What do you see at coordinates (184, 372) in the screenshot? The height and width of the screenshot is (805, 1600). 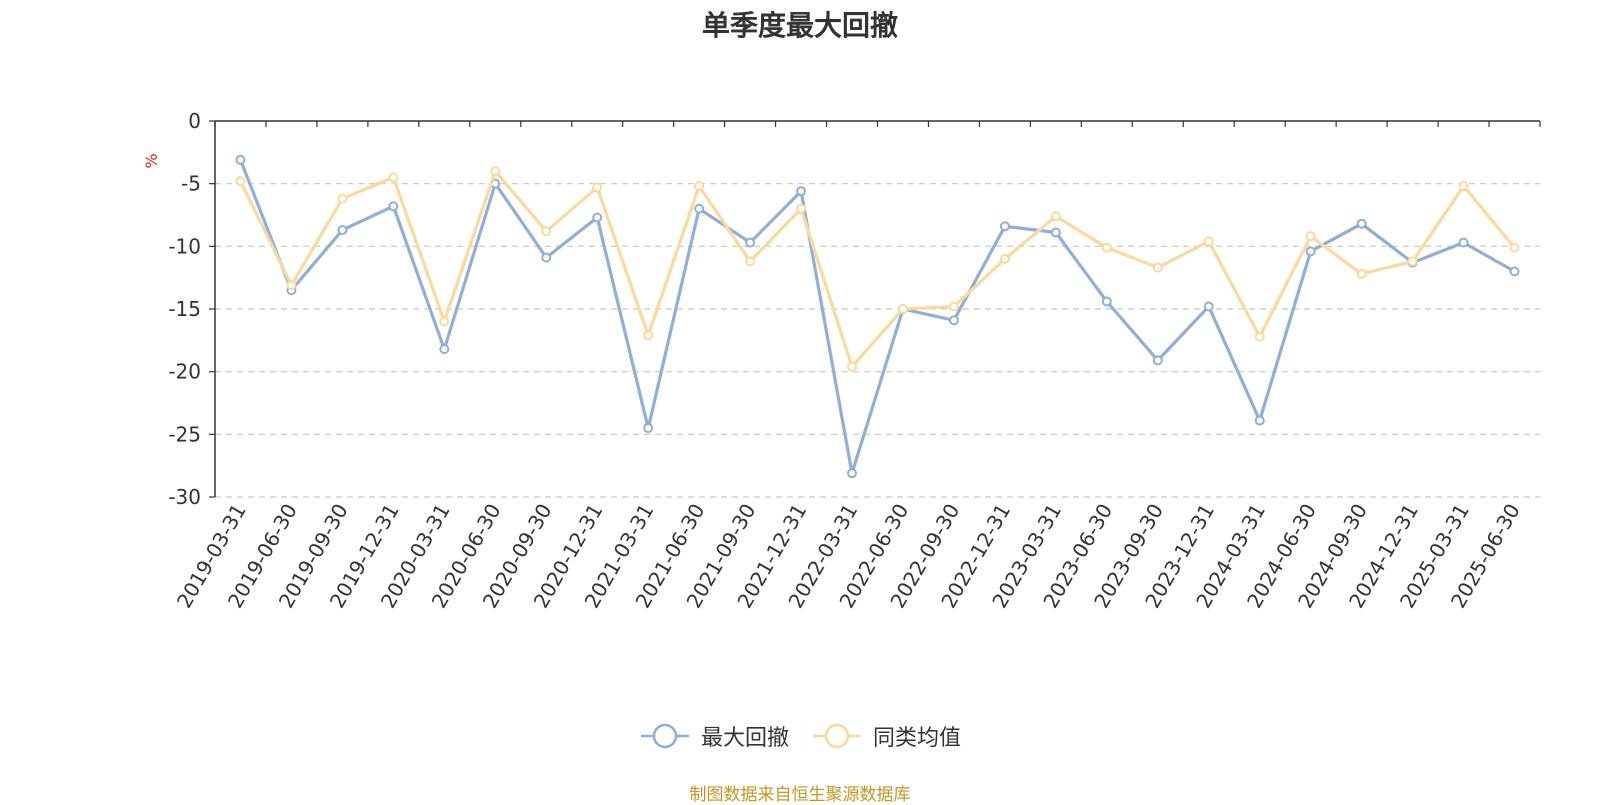 I see `y-tick-label: -20` at bounding box center [184, 372].